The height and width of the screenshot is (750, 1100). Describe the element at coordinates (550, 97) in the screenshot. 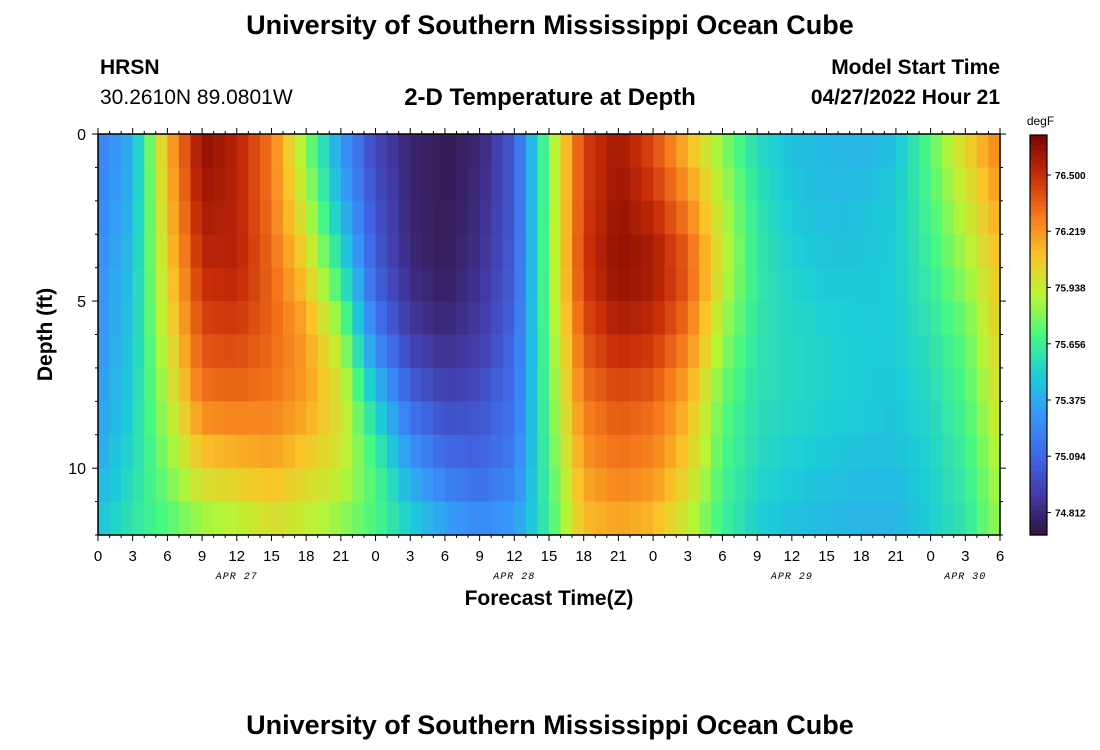

I see `chart-subtitle: 2-D Temperature at Depth` at that location.